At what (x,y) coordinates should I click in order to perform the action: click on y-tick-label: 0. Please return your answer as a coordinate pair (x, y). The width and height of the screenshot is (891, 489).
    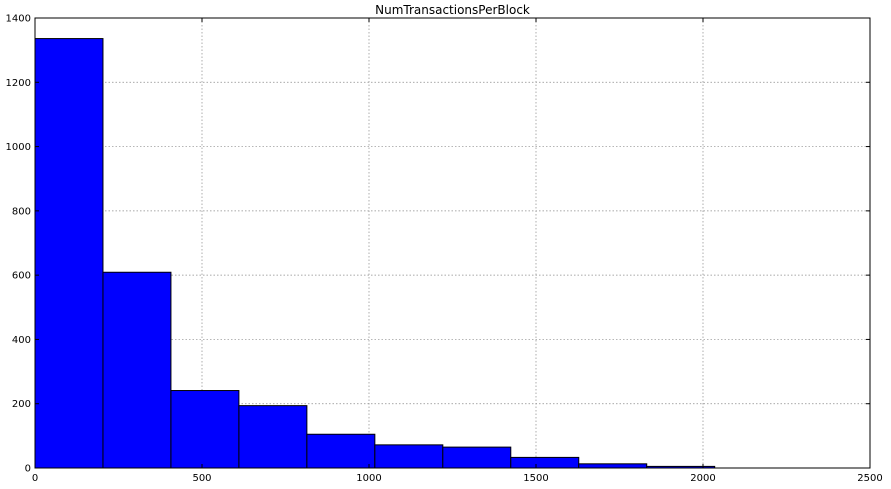
    Looking at the image, I should click on (28, 469).